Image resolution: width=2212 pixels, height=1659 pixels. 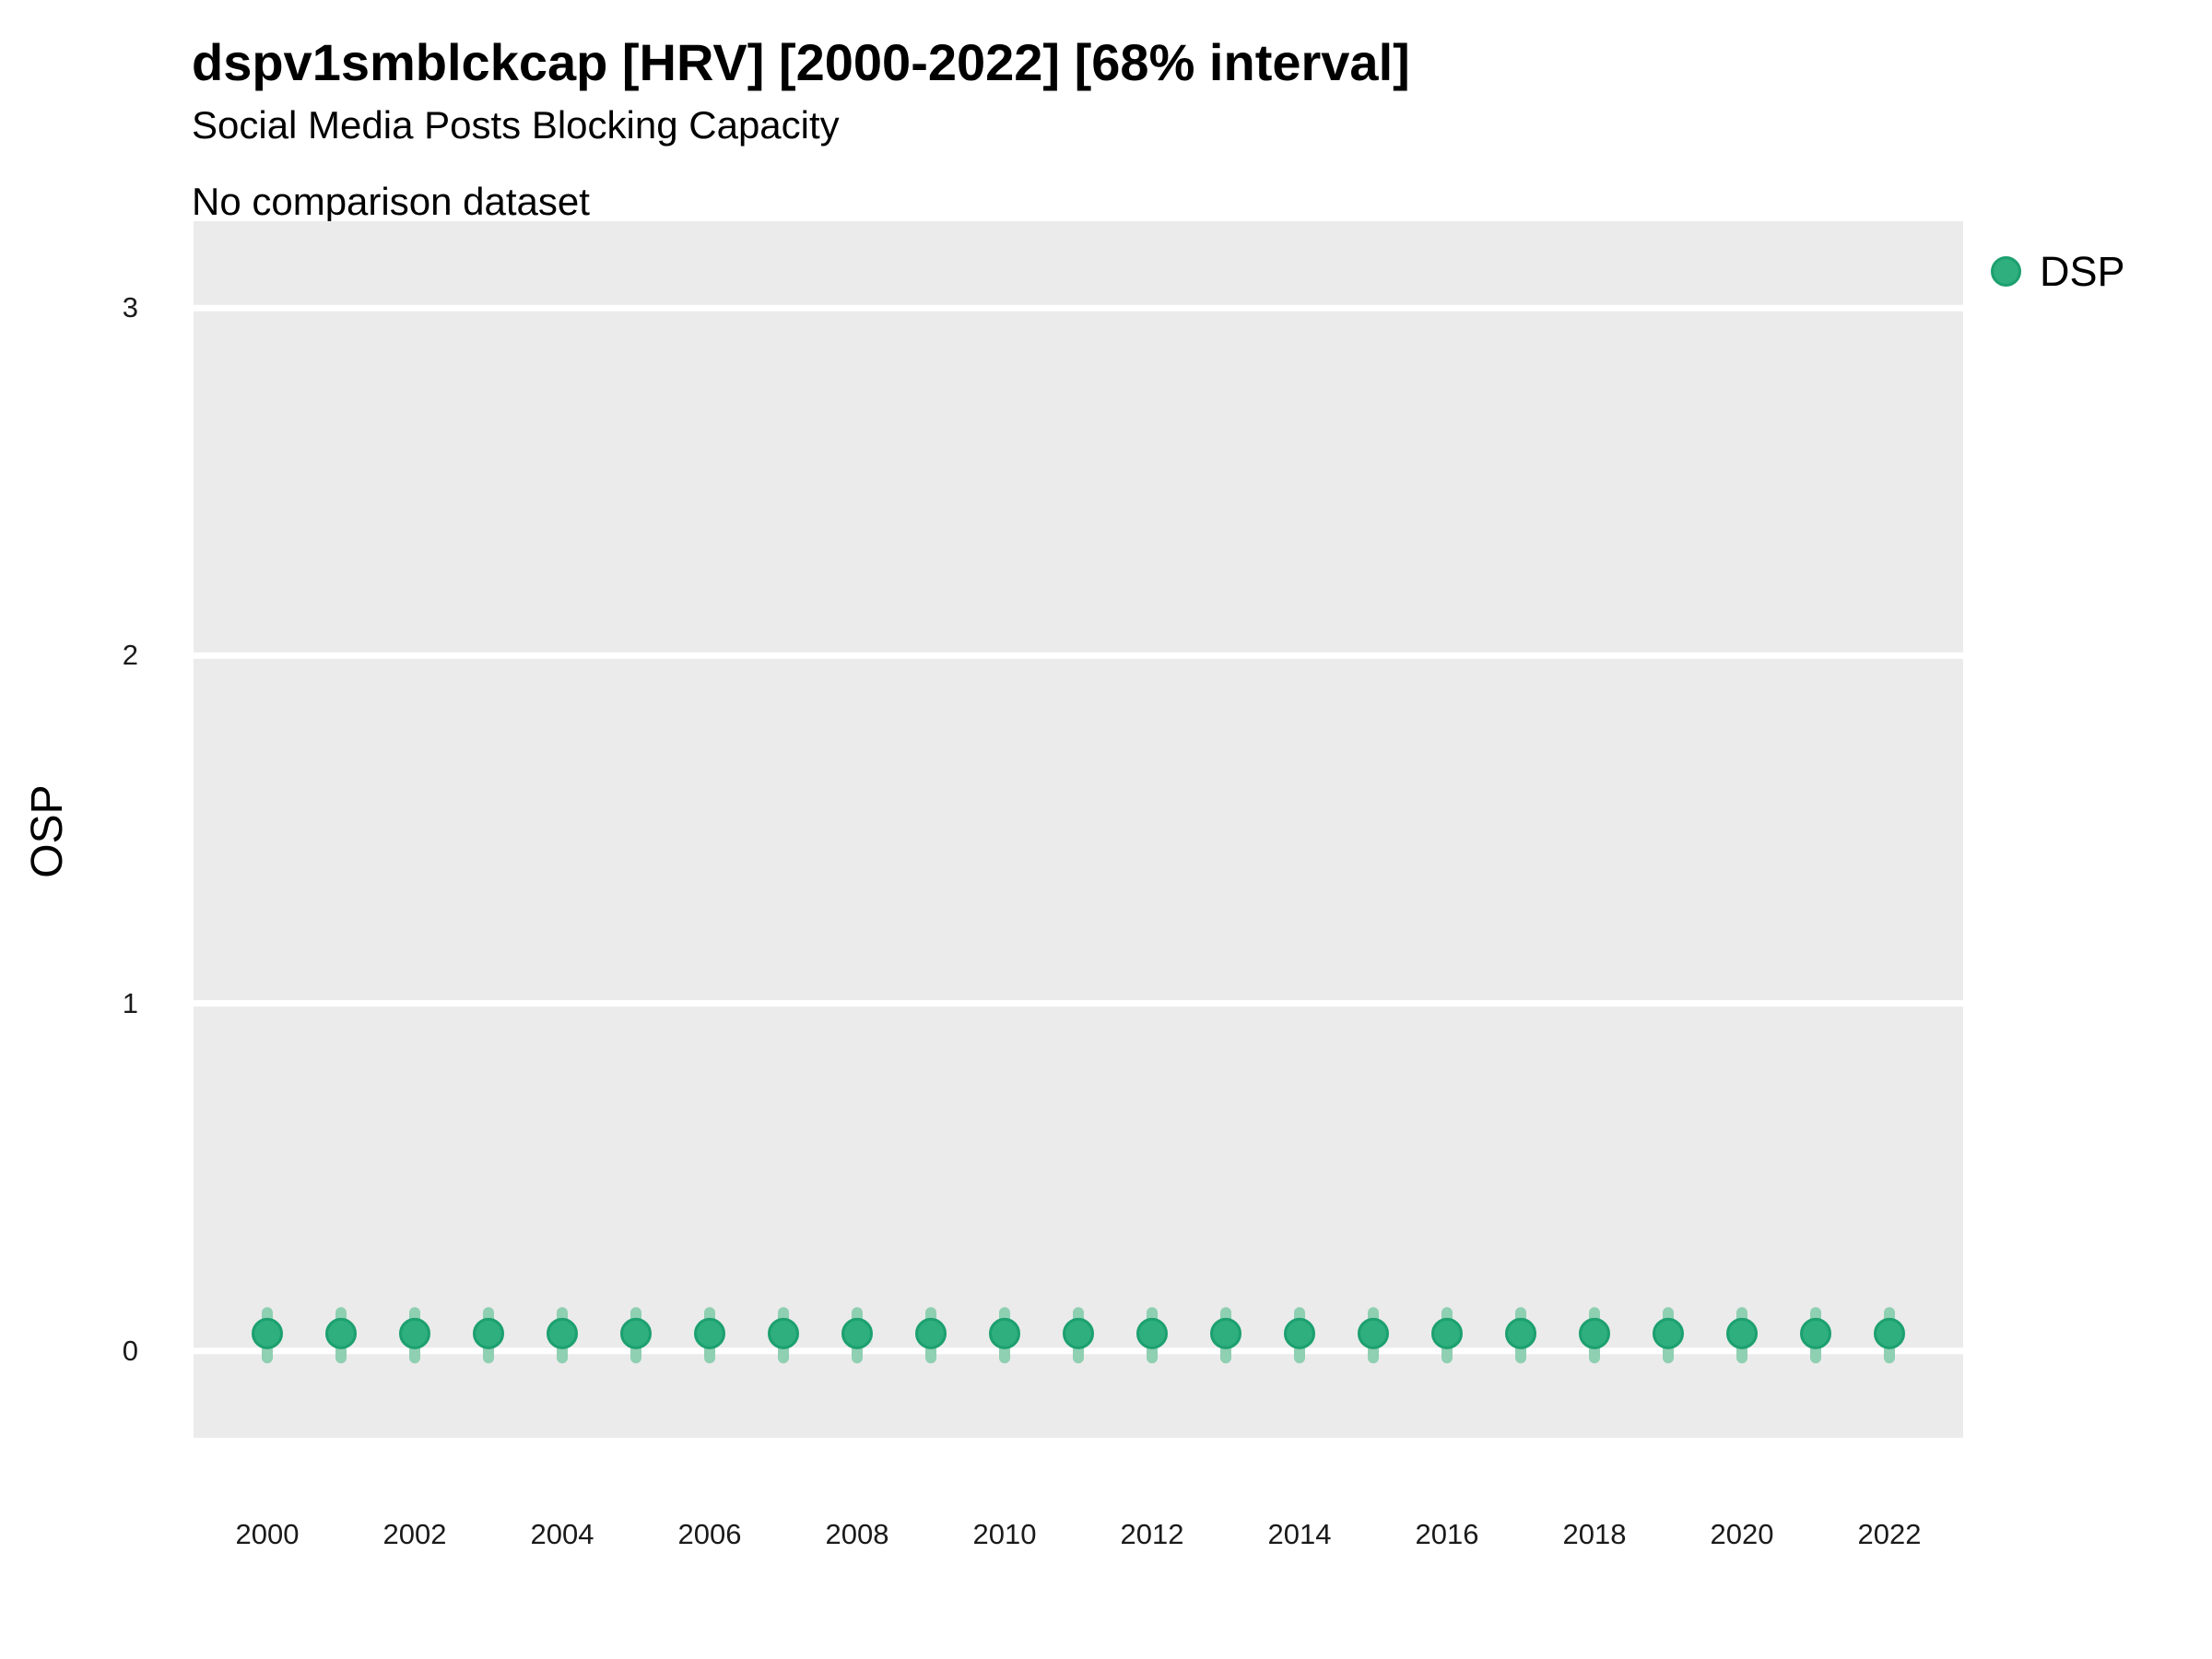 What do you see at coordinates (1742, 1534) in the screenshot?
I see `x-tick-label: 2020` at bounding box center [1742, 1534].